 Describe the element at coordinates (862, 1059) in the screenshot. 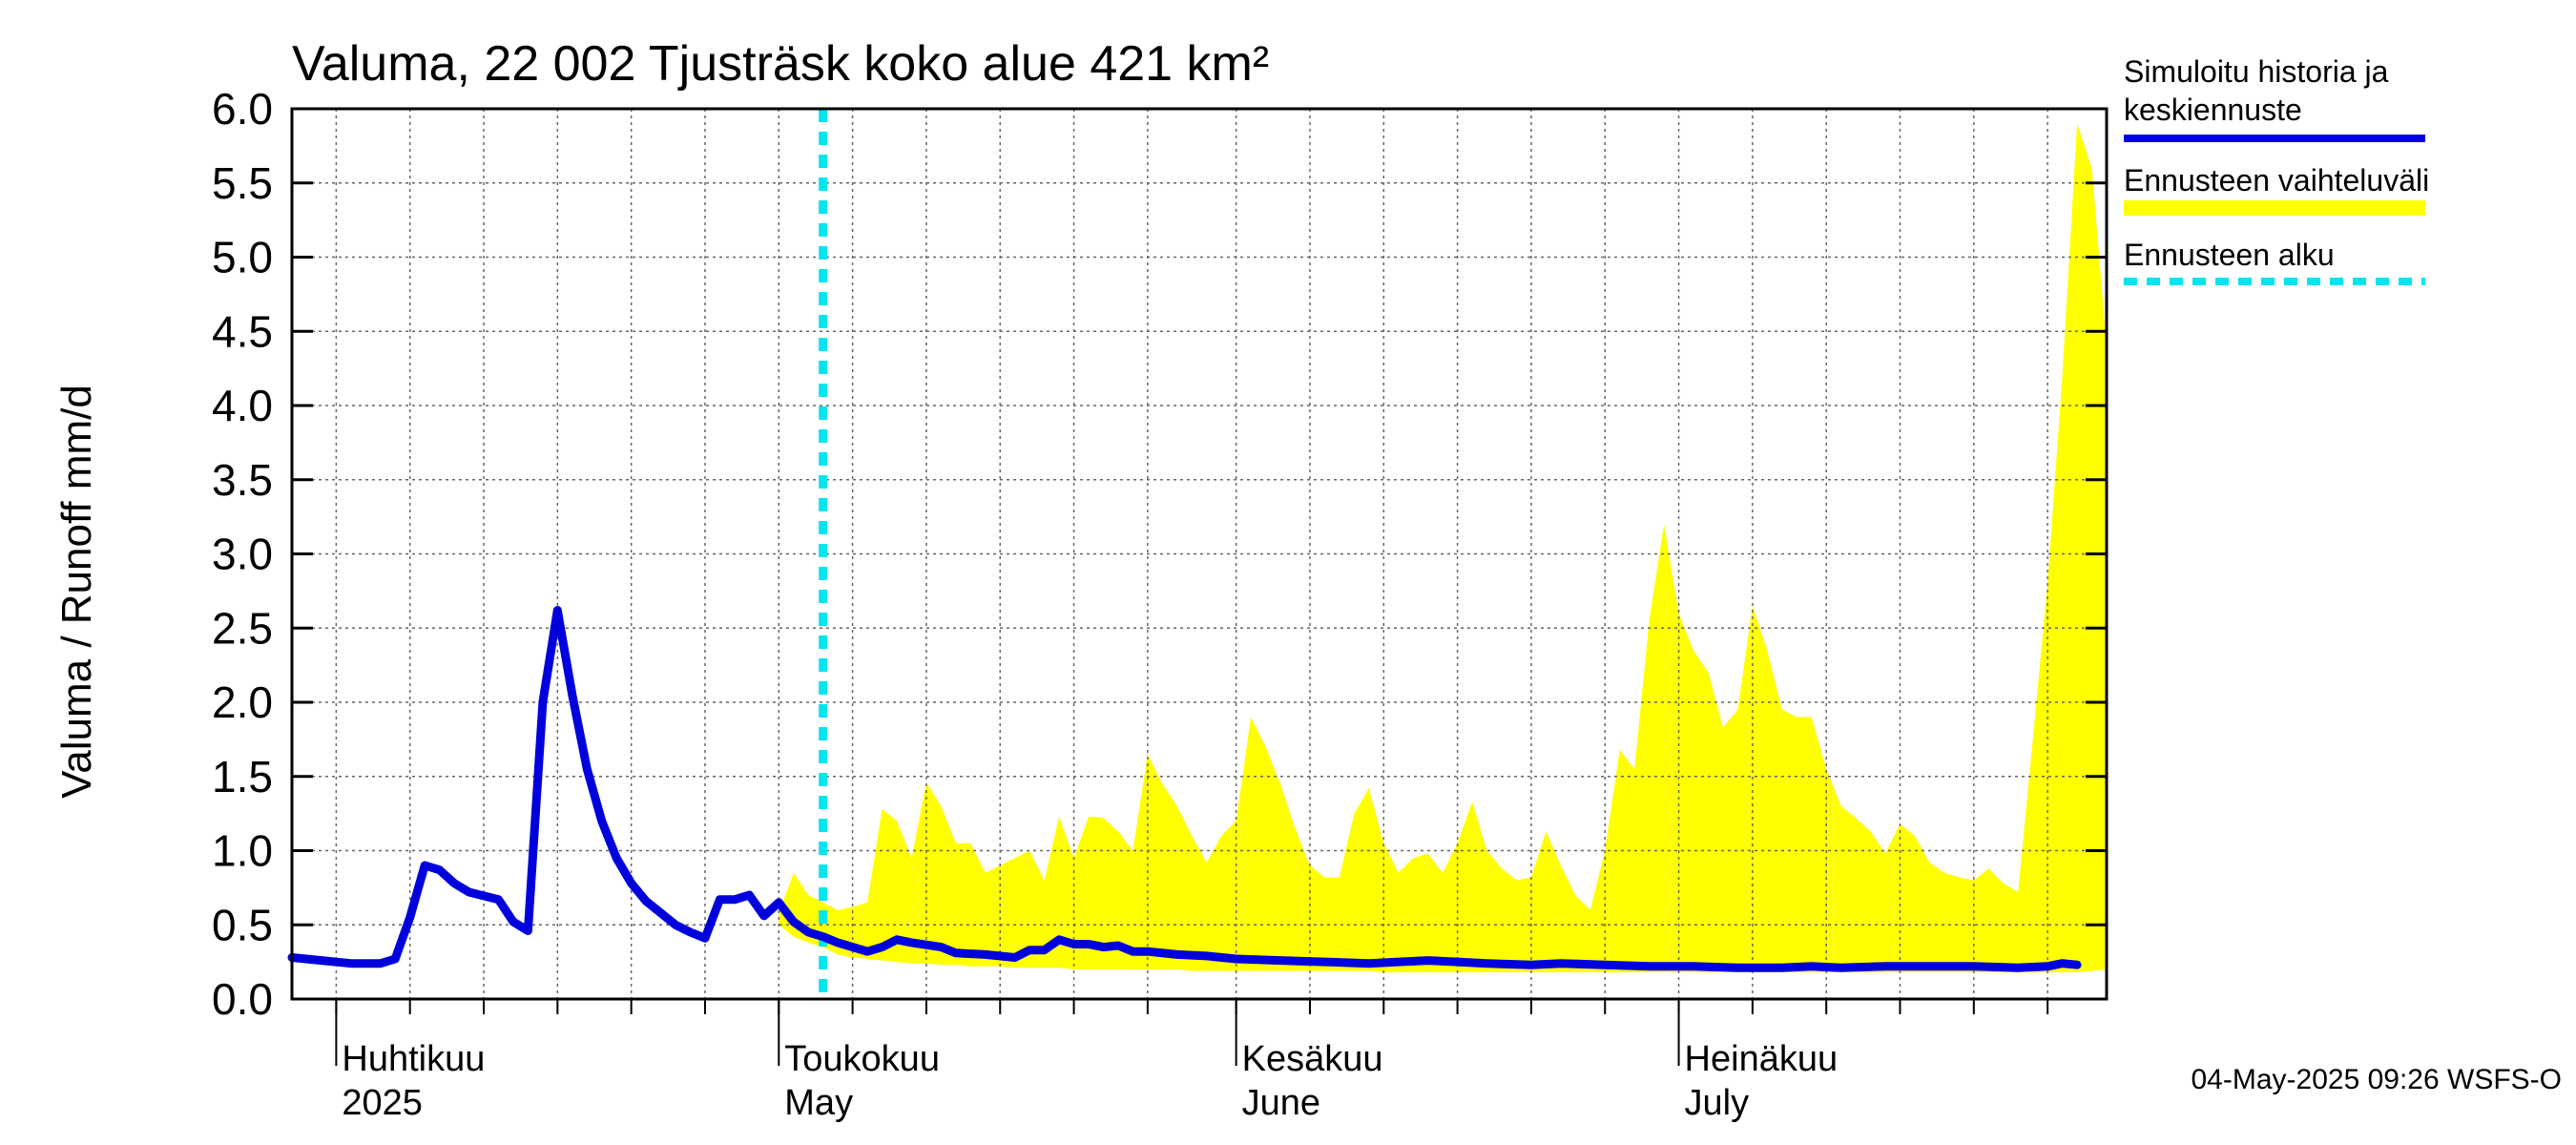

I see `month-label-fi: Toukokuu` at that location.